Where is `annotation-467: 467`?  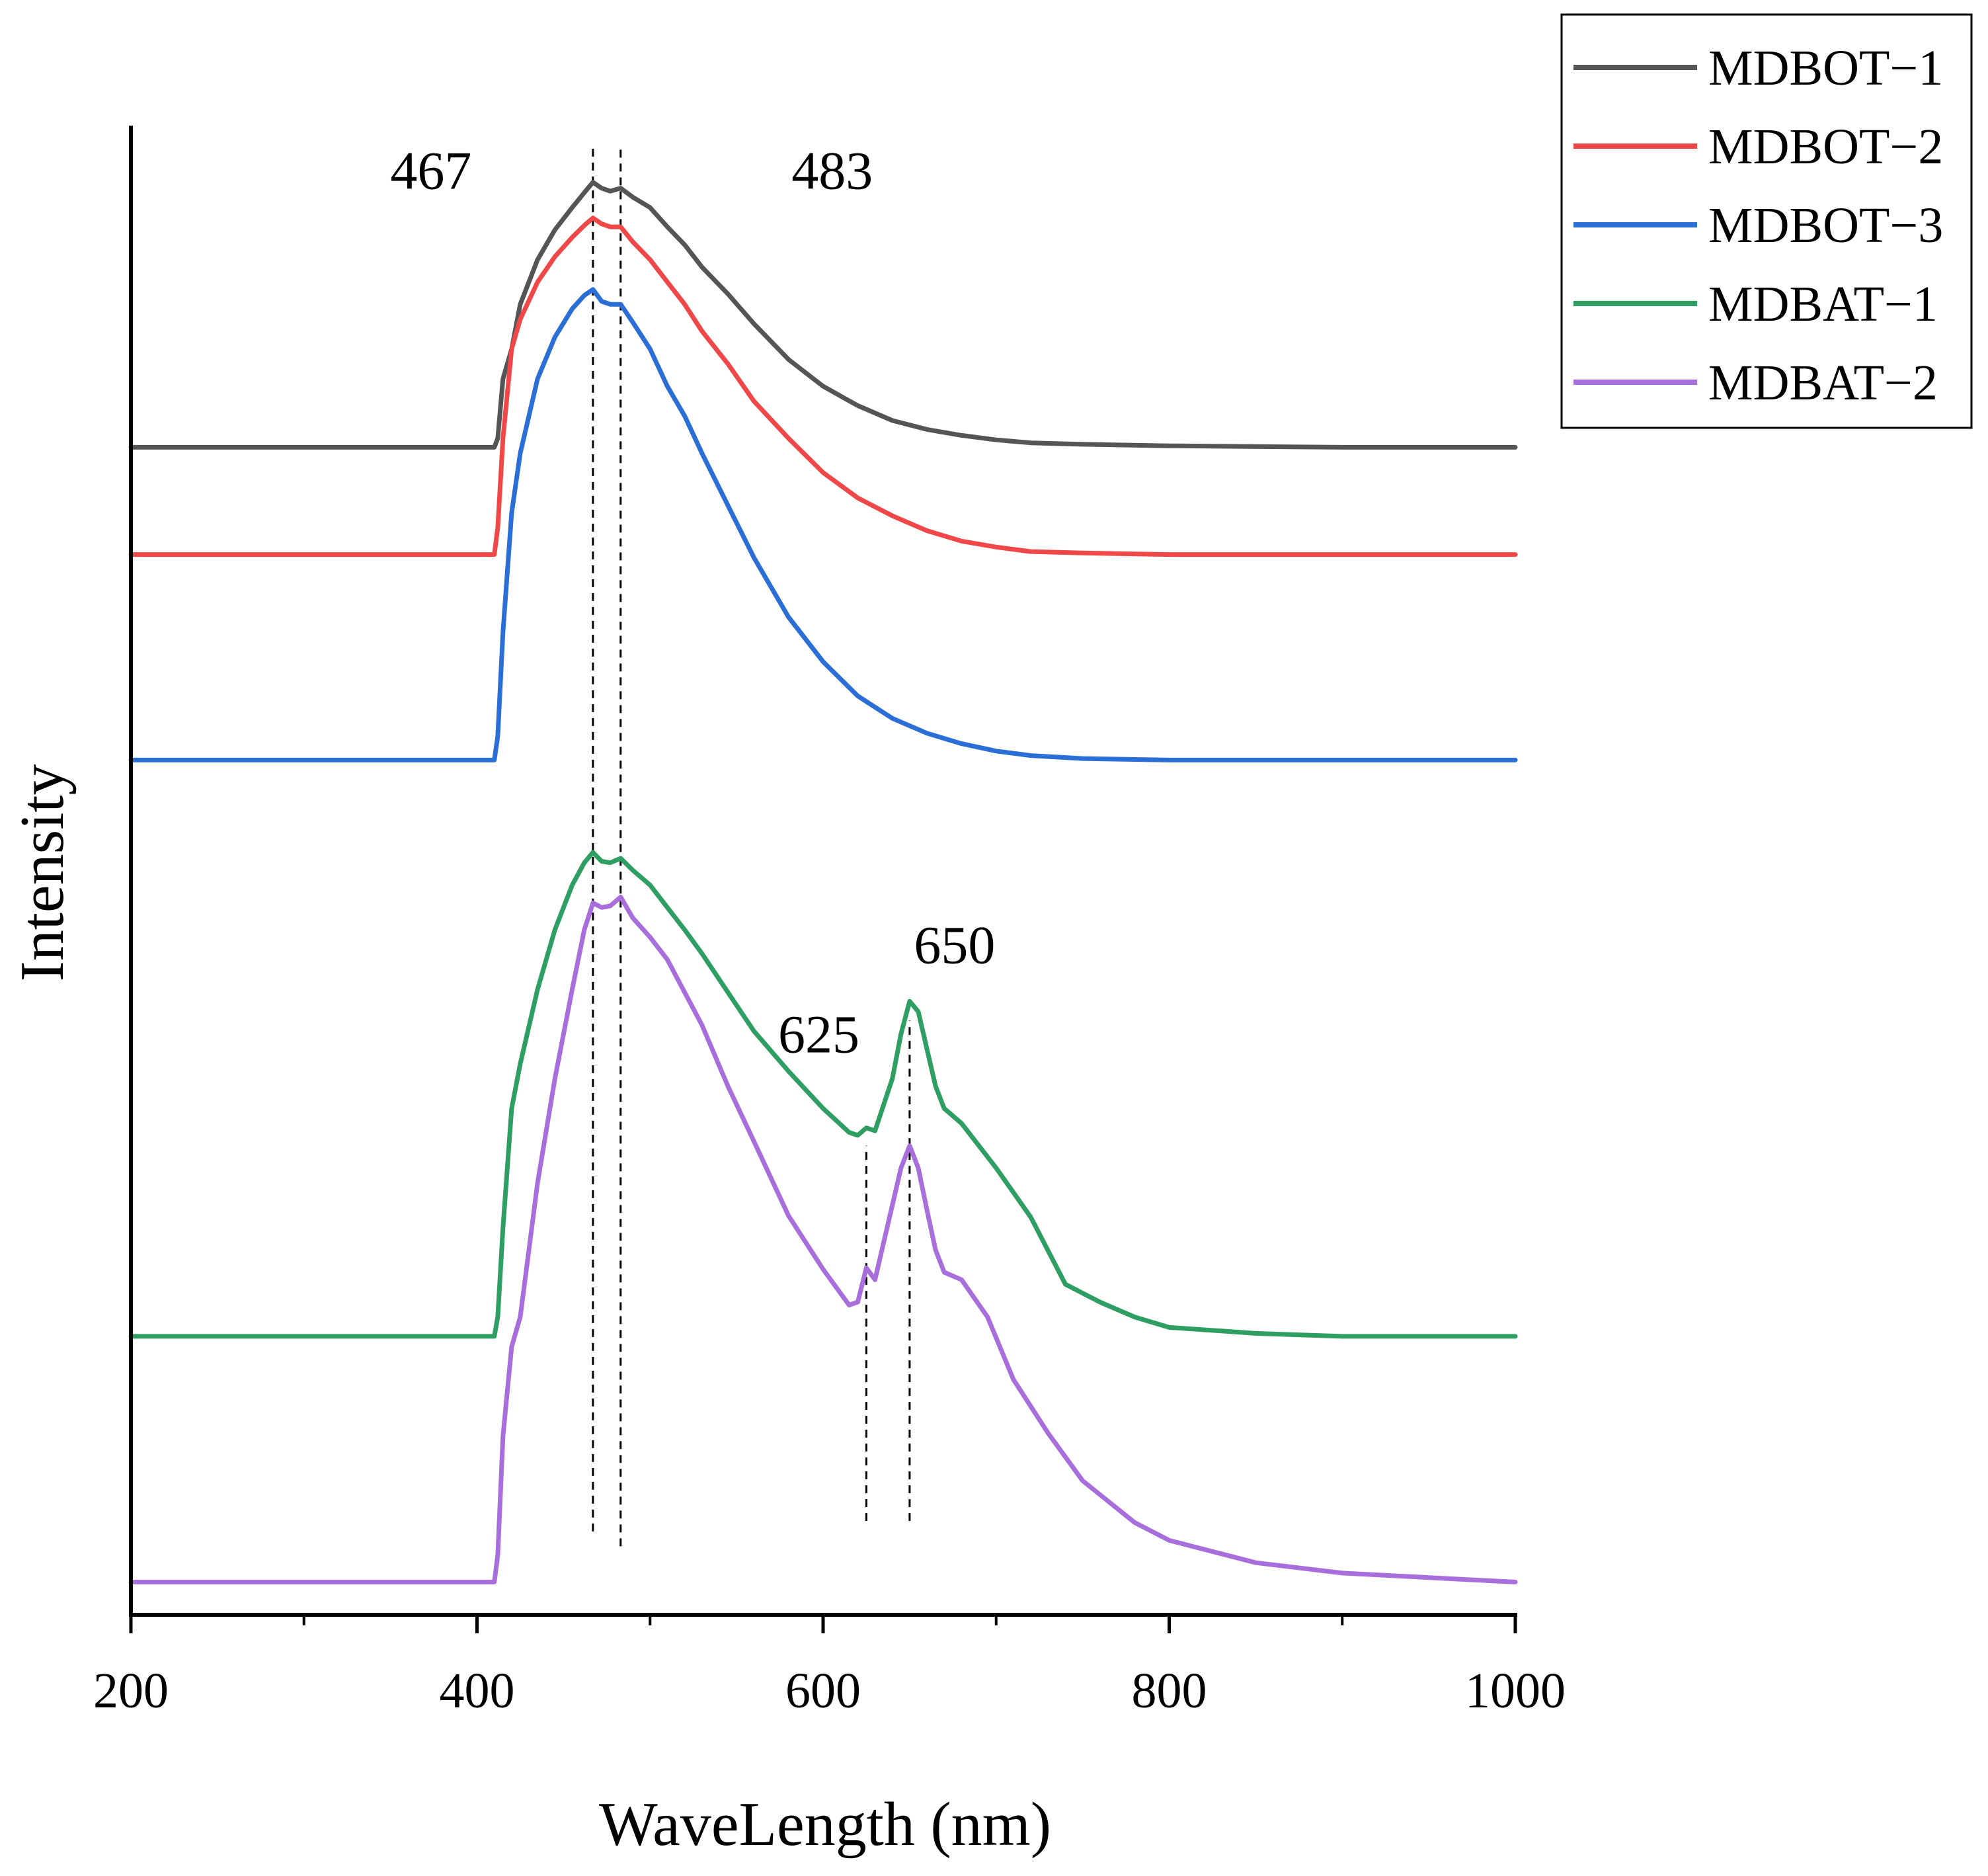 annotation-467: 467 is located at coordinates (430, 171).